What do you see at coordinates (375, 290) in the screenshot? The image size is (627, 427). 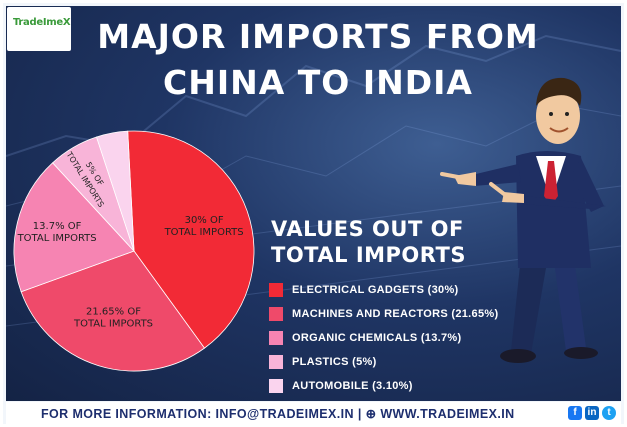 I see `legend-label: ELECTRICAL GADGETS (30%)` at bounding box center [375, 290].